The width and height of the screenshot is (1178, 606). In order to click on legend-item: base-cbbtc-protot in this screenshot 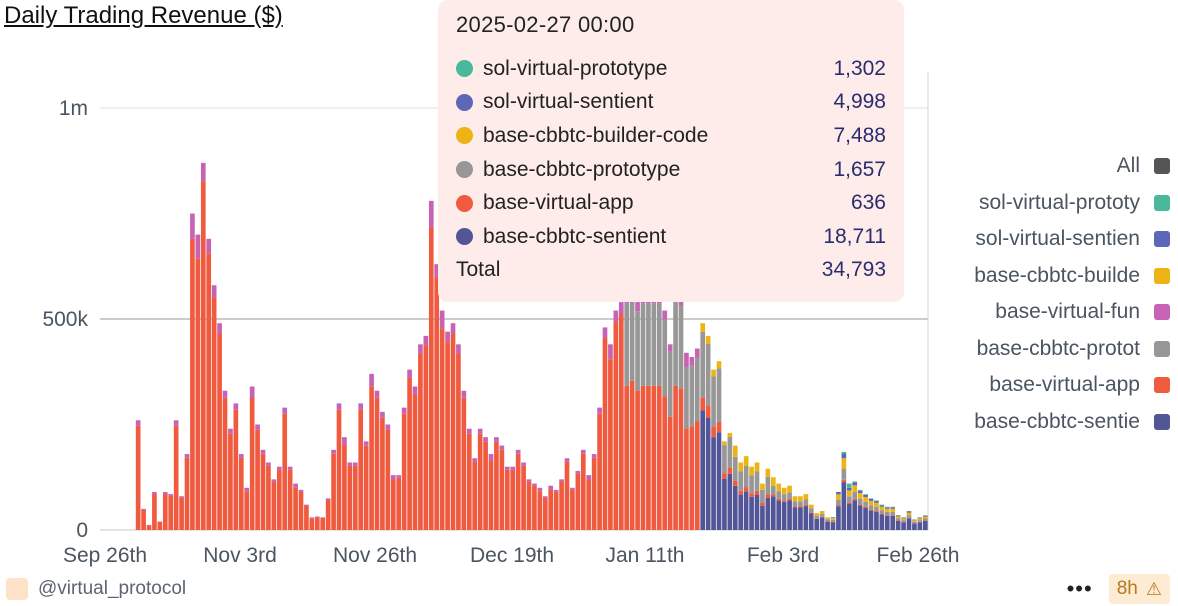, I will do `click(1053, 349)`.